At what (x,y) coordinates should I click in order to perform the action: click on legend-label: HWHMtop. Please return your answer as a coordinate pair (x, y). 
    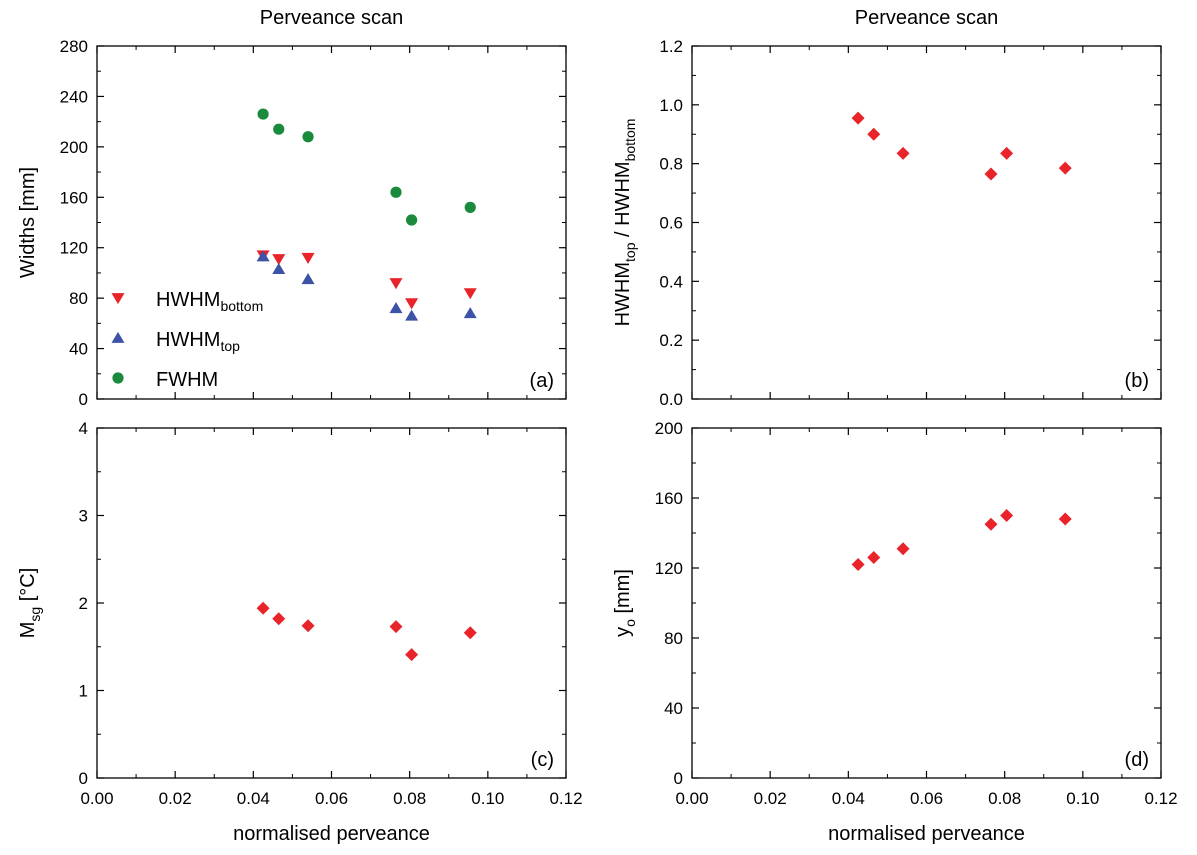
    Looking at the image, I should click on (198, 341).